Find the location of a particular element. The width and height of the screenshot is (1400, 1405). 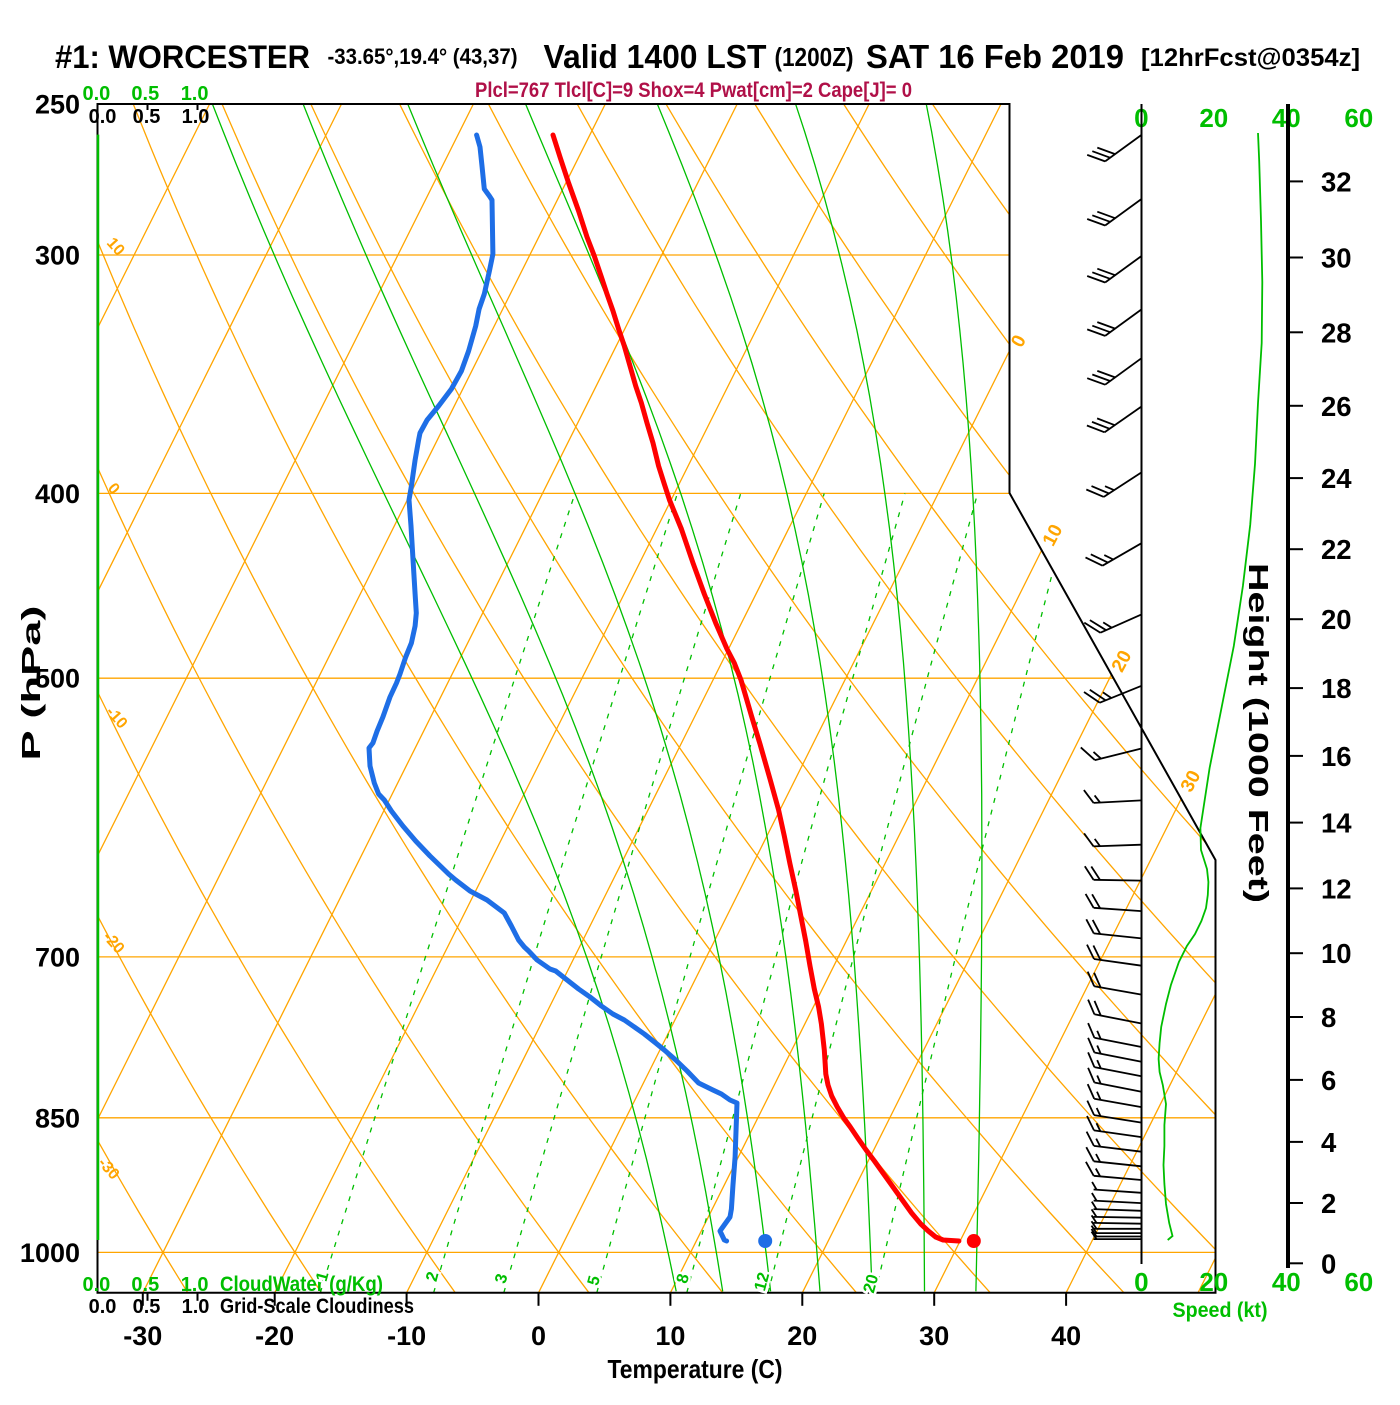

svg-text: P (hPa) is located at coordinates (31, 683).